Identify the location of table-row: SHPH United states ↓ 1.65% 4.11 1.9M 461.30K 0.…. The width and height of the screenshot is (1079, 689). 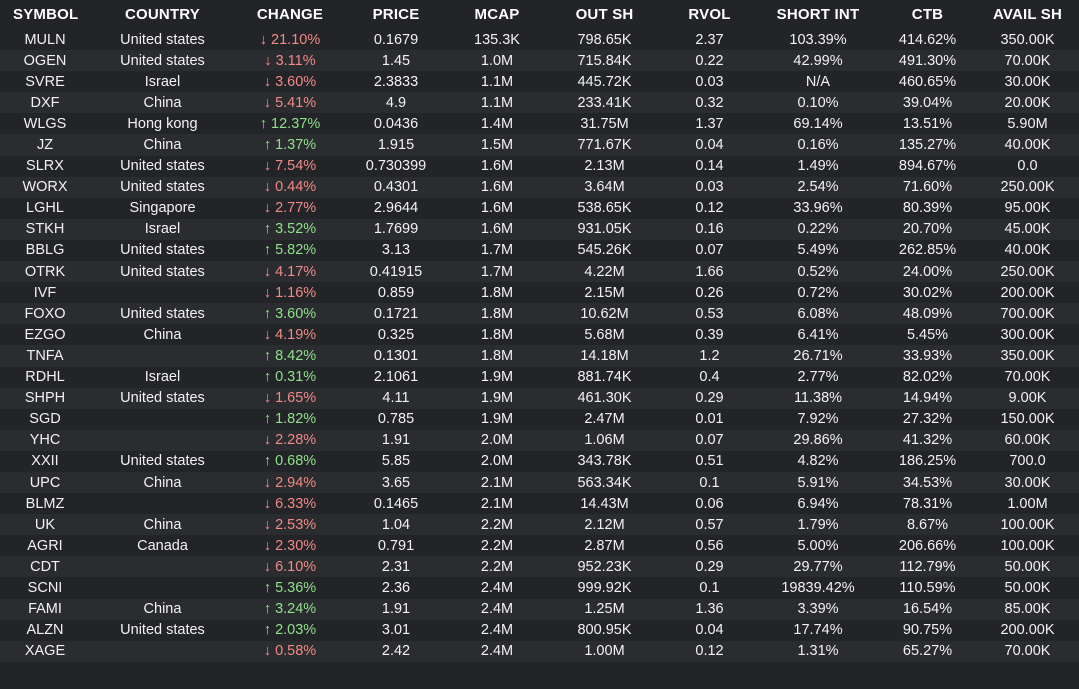
(539, 398).